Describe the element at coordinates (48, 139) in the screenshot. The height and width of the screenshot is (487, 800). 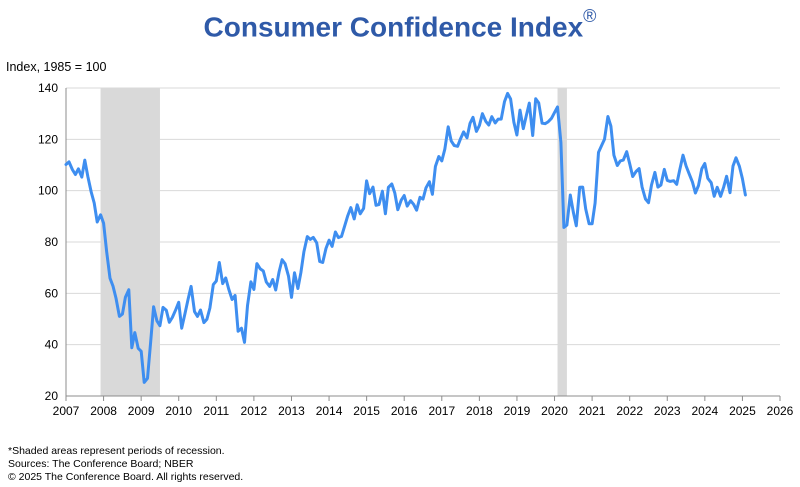
I see `y-tick-label-120: 120` at that location.